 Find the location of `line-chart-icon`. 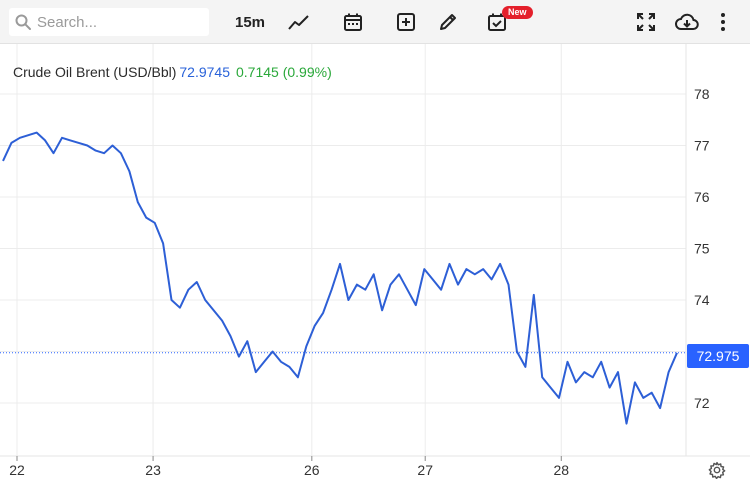

line-chart-icon is located at coordinates (298, 22).